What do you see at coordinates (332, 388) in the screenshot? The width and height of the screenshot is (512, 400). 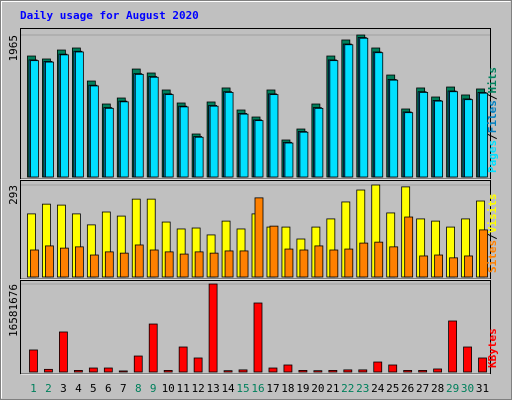 I see `x-tick-label: 21` at bounding box center [332, 388].